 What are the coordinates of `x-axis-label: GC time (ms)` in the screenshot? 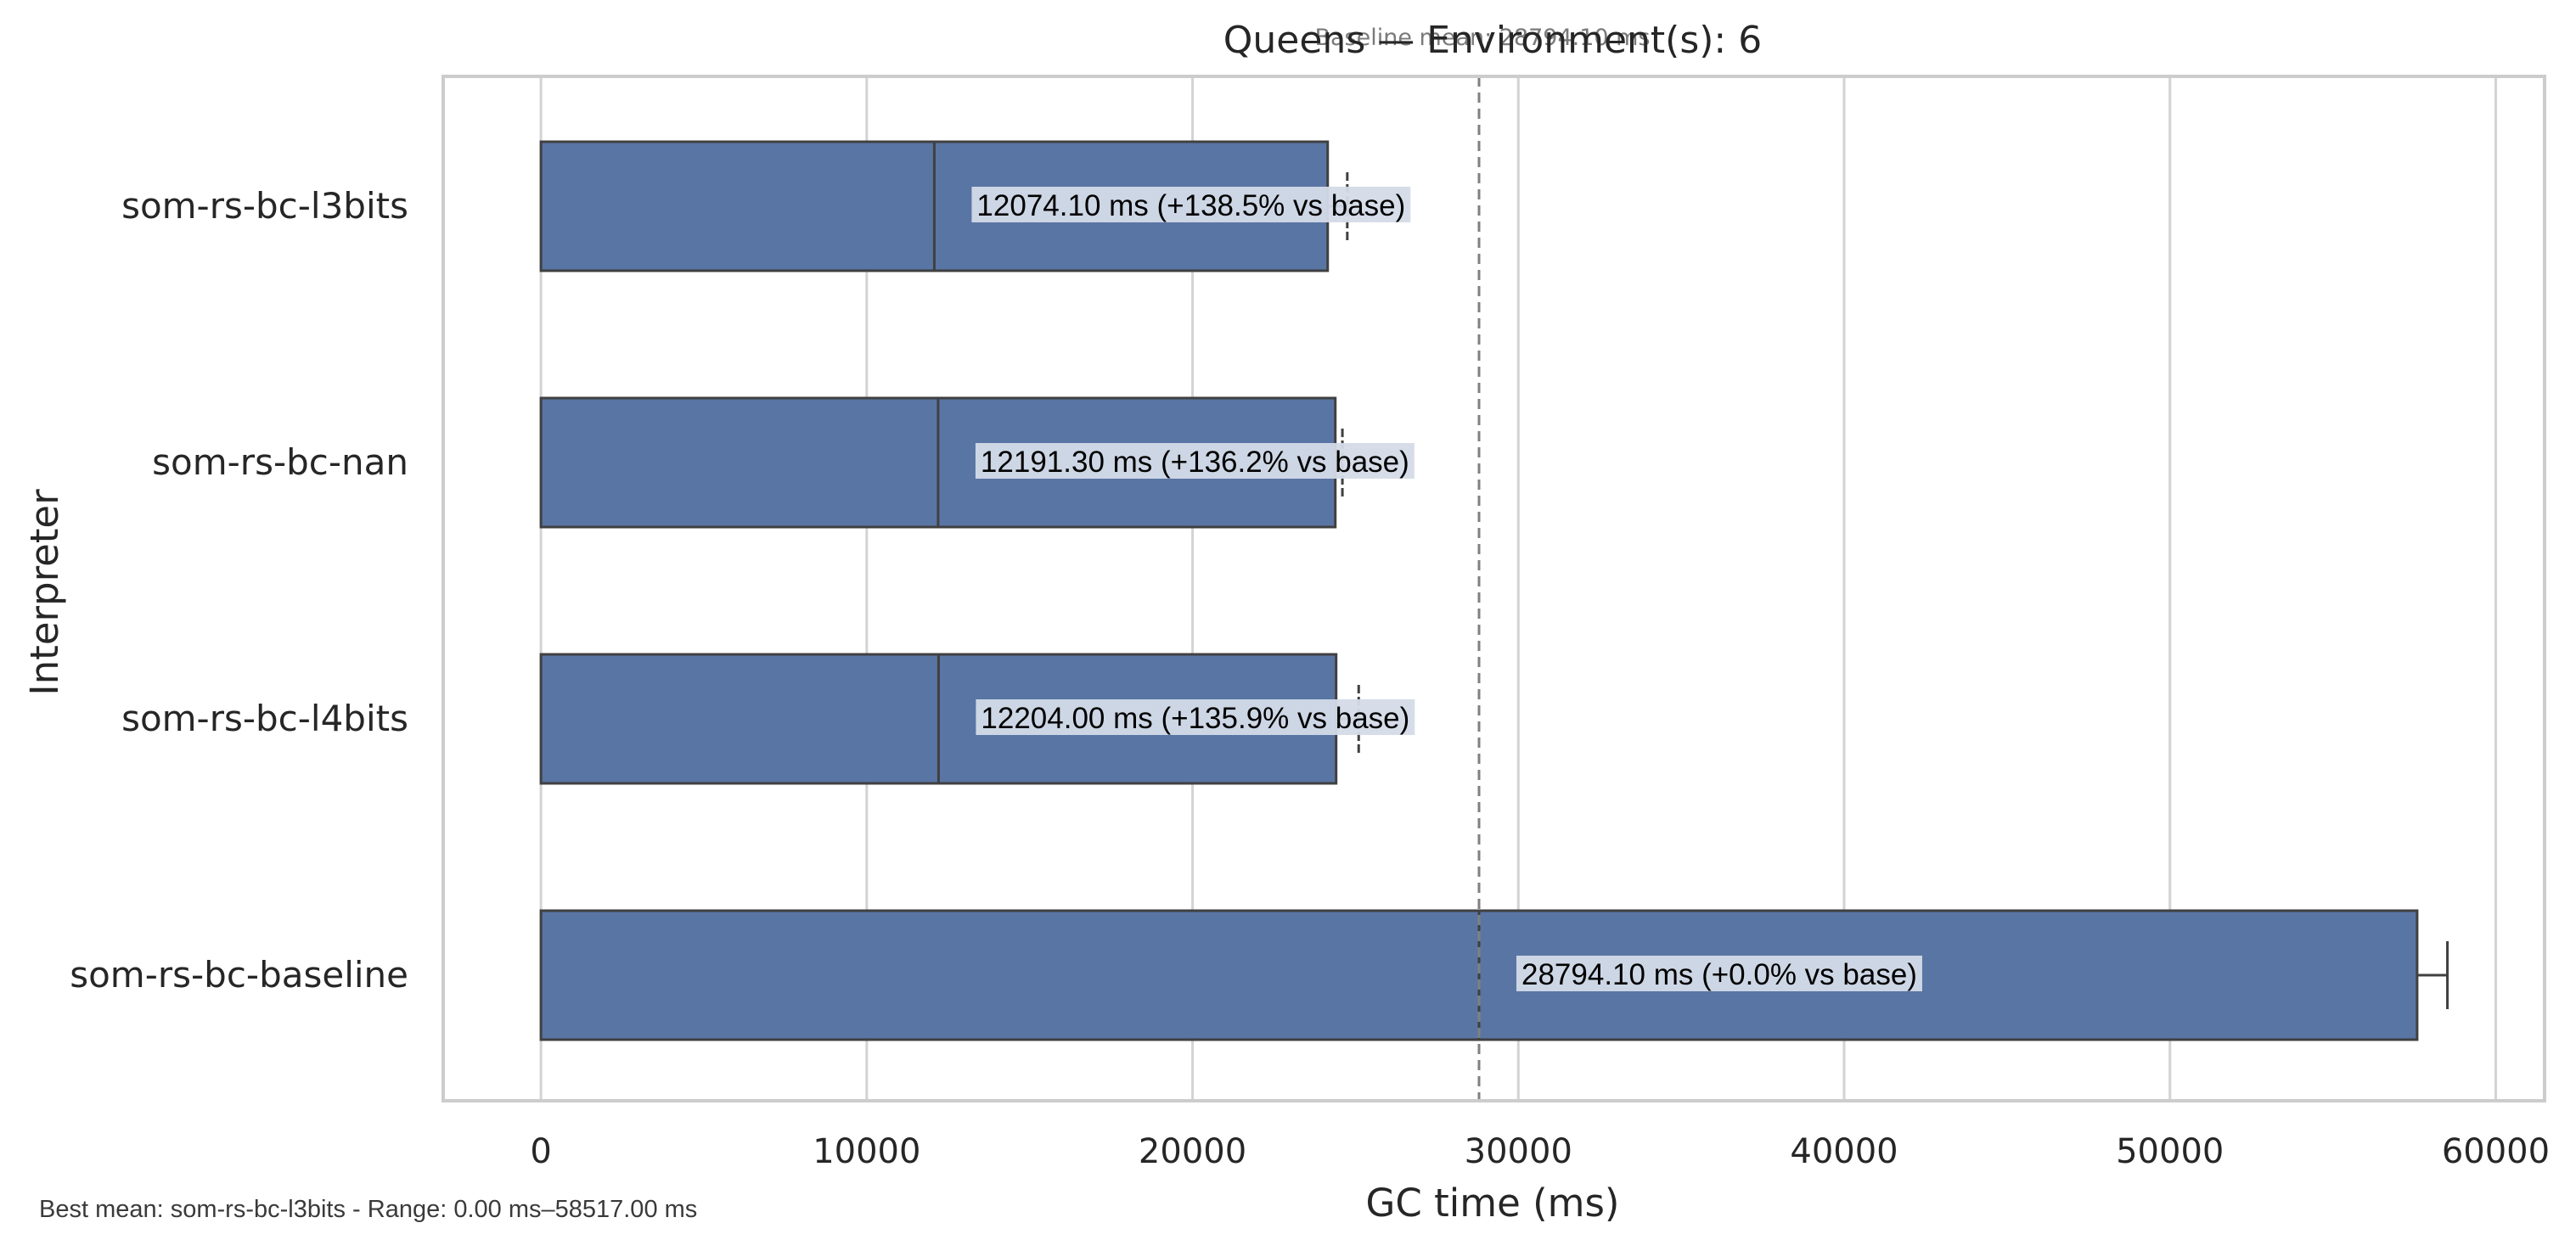 It's located at (1493, 1203).